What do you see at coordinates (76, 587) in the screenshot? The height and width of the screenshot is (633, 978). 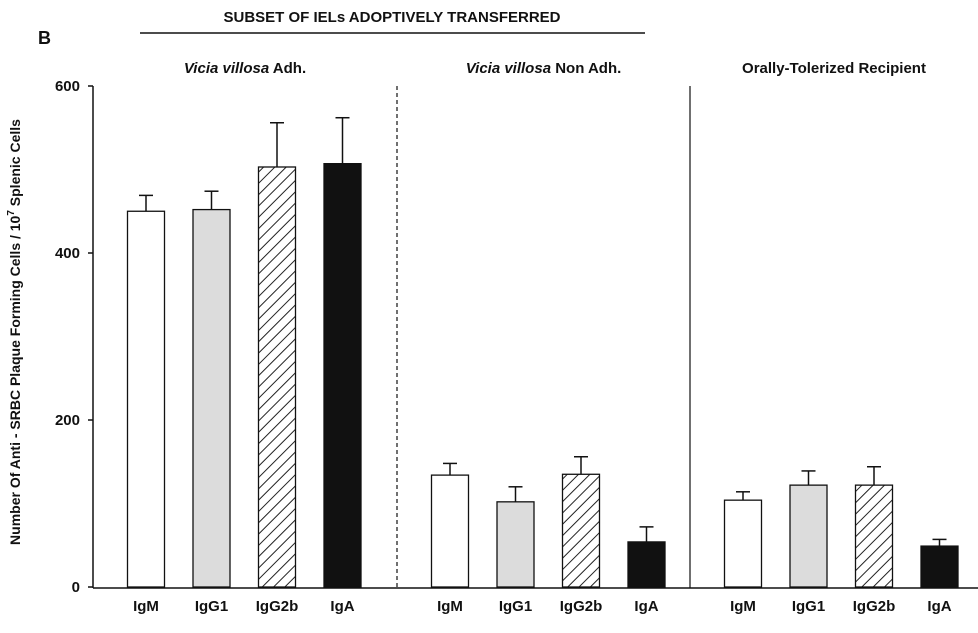 I see `y-tick-label: 0` at bounding box center [76, 587].